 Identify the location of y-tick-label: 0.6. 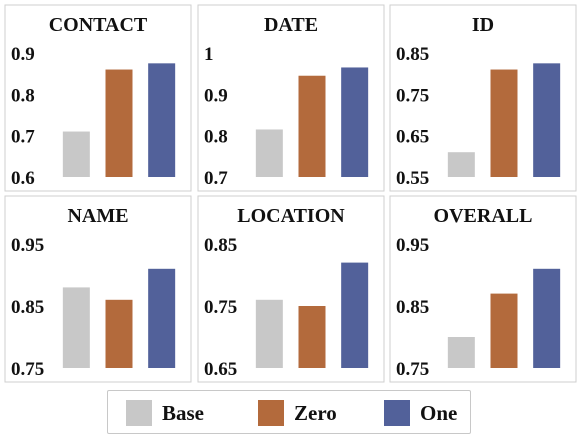
(23, 178).